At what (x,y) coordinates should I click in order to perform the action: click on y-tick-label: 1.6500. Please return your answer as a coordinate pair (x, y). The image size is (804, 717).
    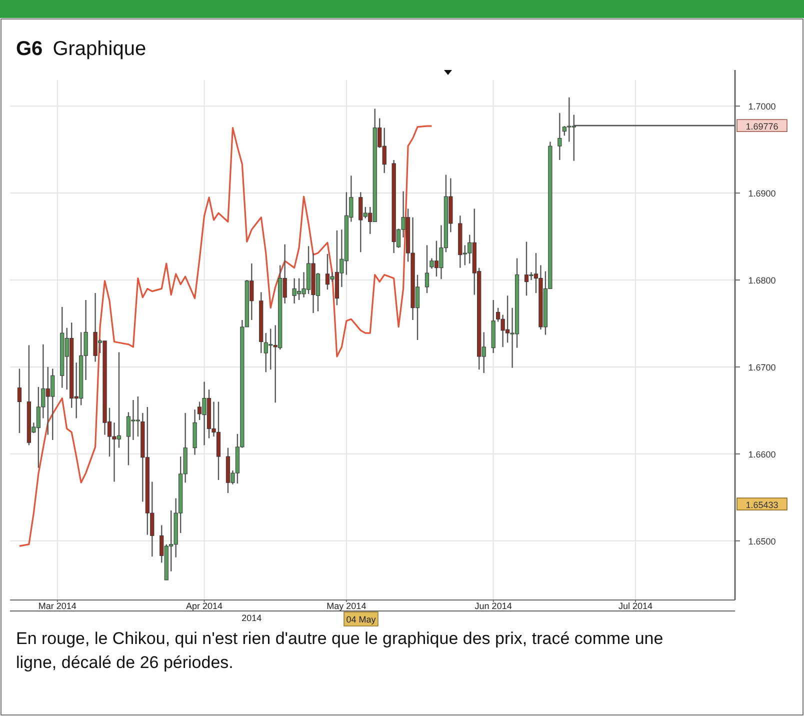
    Looking at the image, I should click on (762, 541).